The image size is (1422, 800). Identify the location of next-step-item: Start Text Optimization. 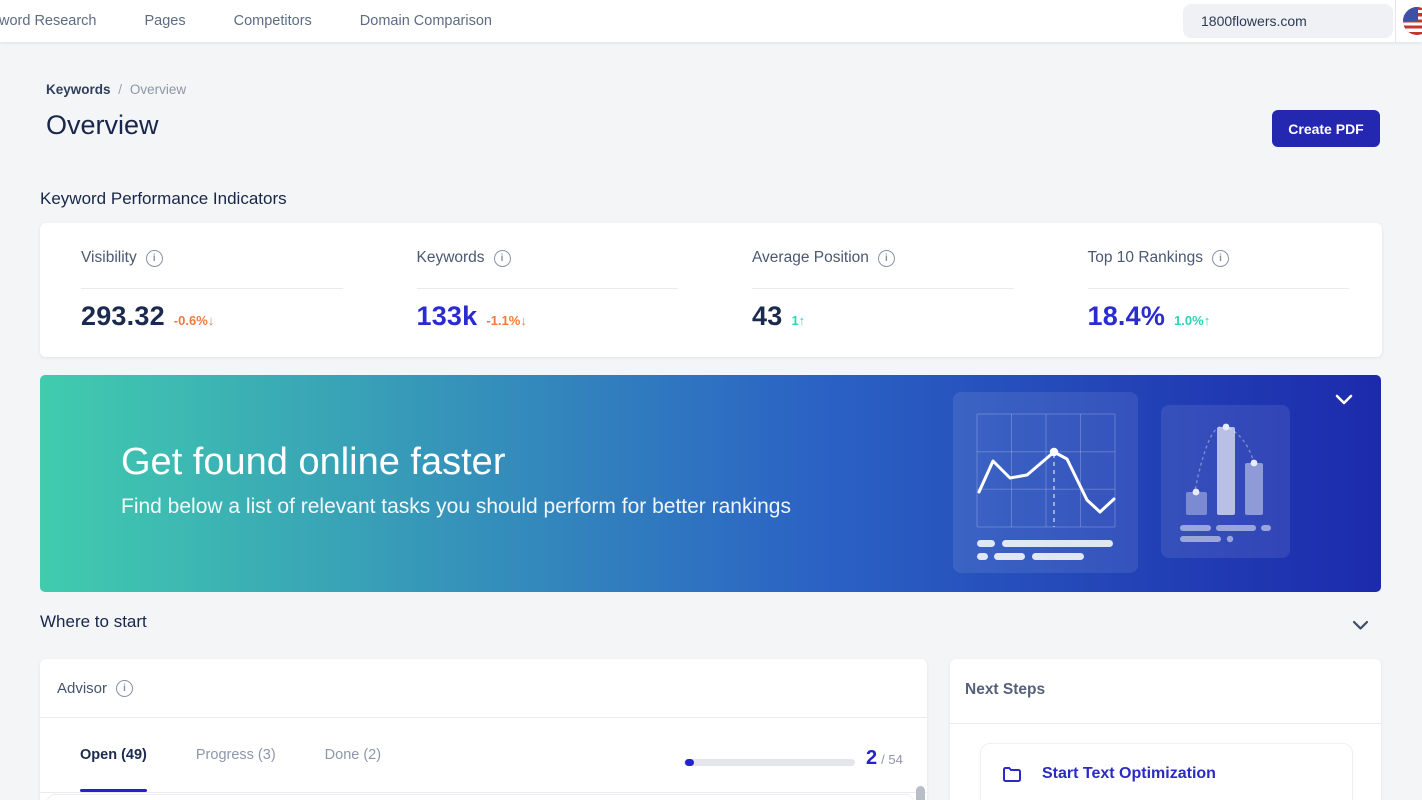
(1166, 771).